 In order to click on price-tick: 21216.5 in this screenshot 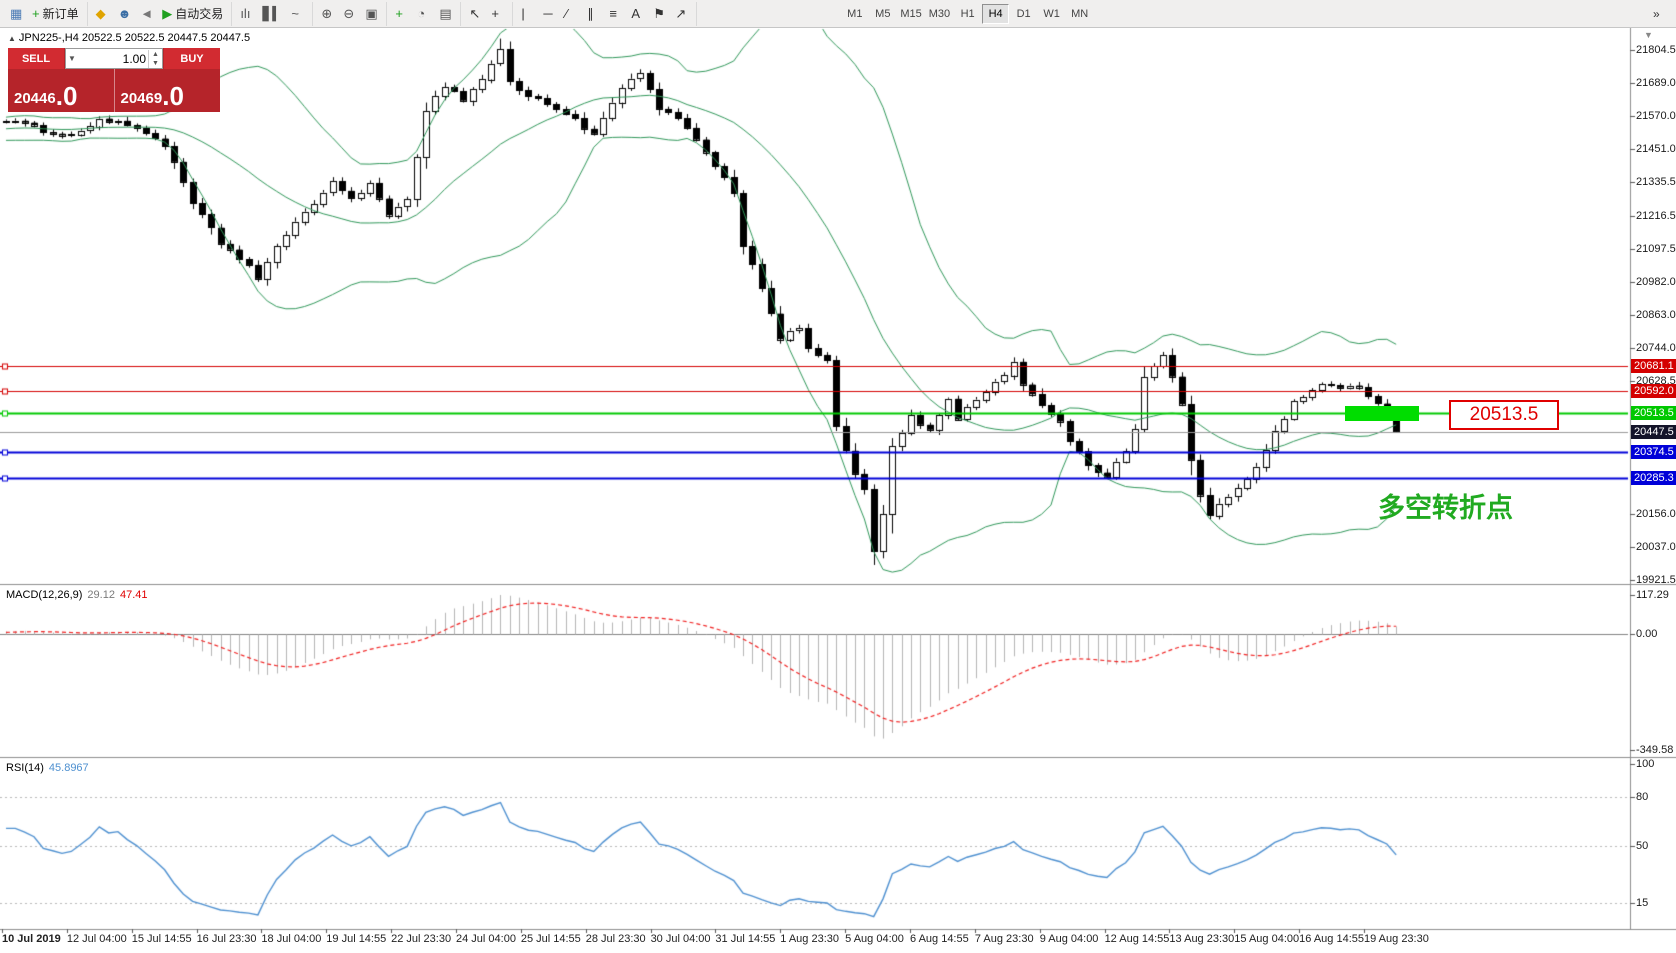, I will do `click(1656, 215)`.